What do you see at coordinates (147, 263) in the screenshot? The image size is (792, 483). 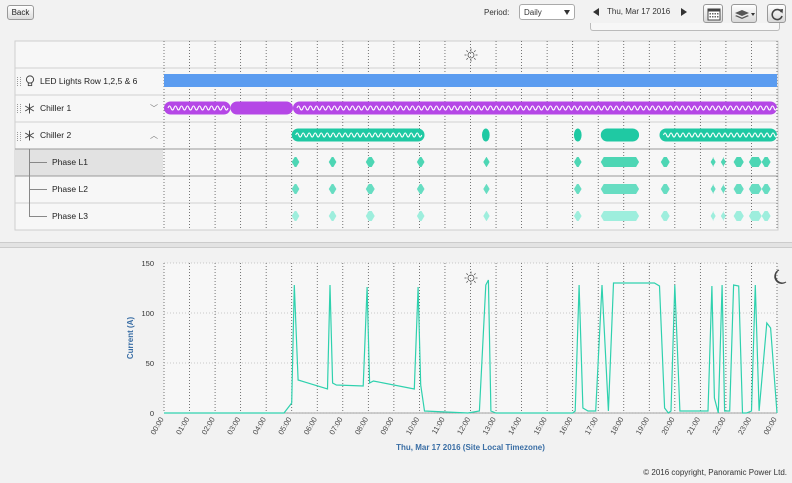 I see `y-tick-label: 150` at bounding box center [147, 263].